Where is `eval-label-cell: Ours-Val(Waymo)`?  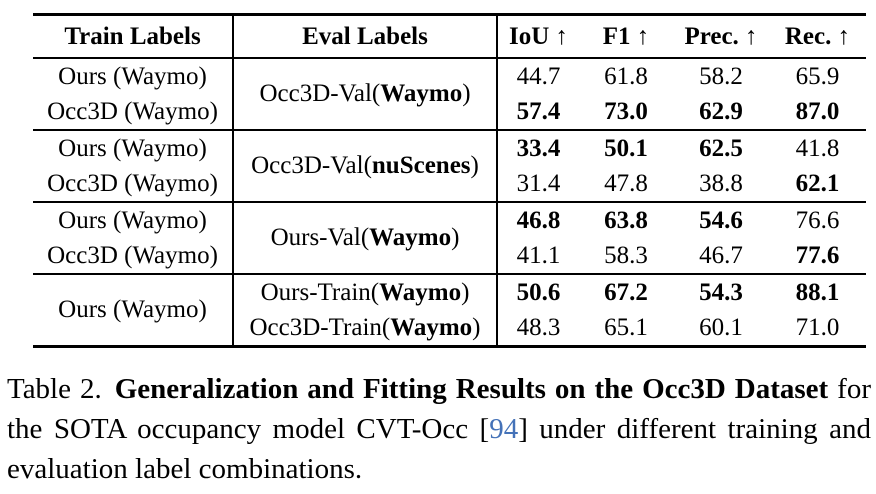 eval-label-cell: Ours-Val(Waymo) is located at coordinates (365, 238).